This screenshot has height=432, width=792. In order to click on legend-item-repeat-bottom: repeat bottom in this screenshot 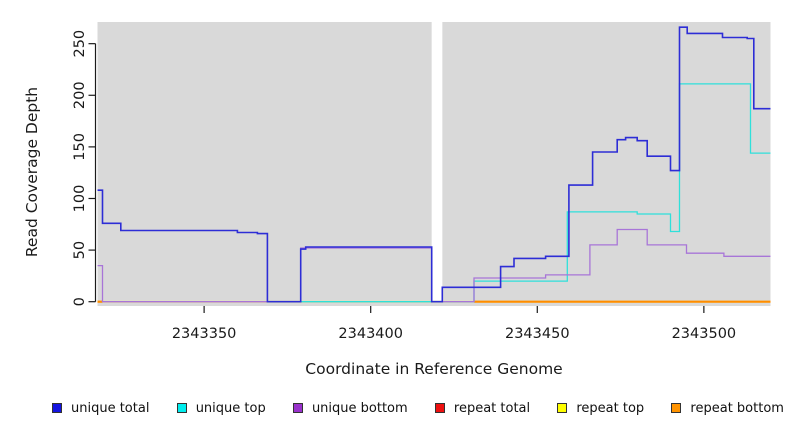, I will do `click(727, 408)`.